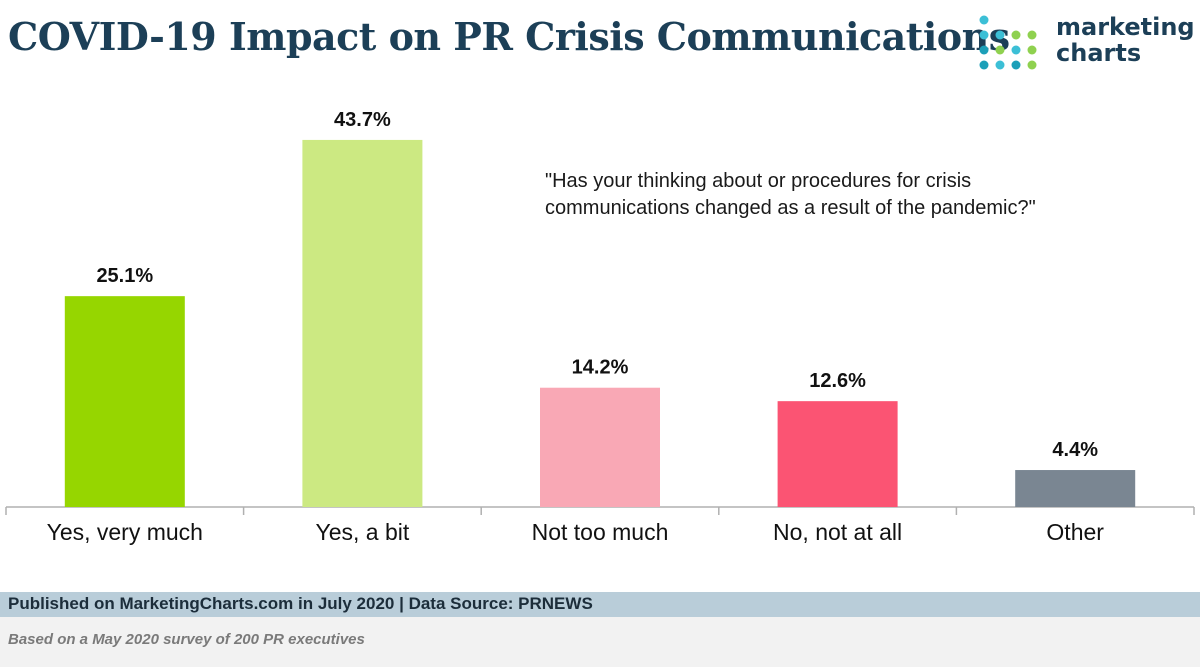 This screenshot has width=1200, height=667. What do you see at coordinates (1125, 27) in the screenshot?
I see `logo-line-1: marketing` at bounding box center [1125, 27].